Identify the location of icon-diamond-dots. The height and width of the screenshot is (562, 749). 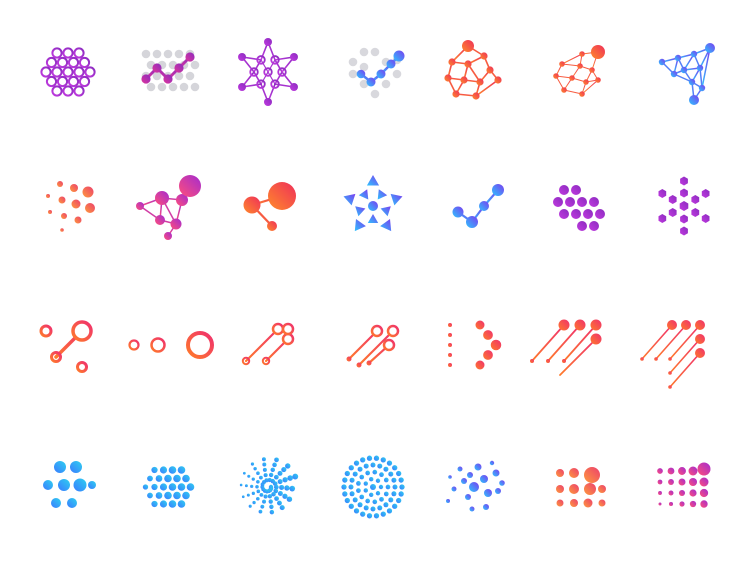
(579, 208).